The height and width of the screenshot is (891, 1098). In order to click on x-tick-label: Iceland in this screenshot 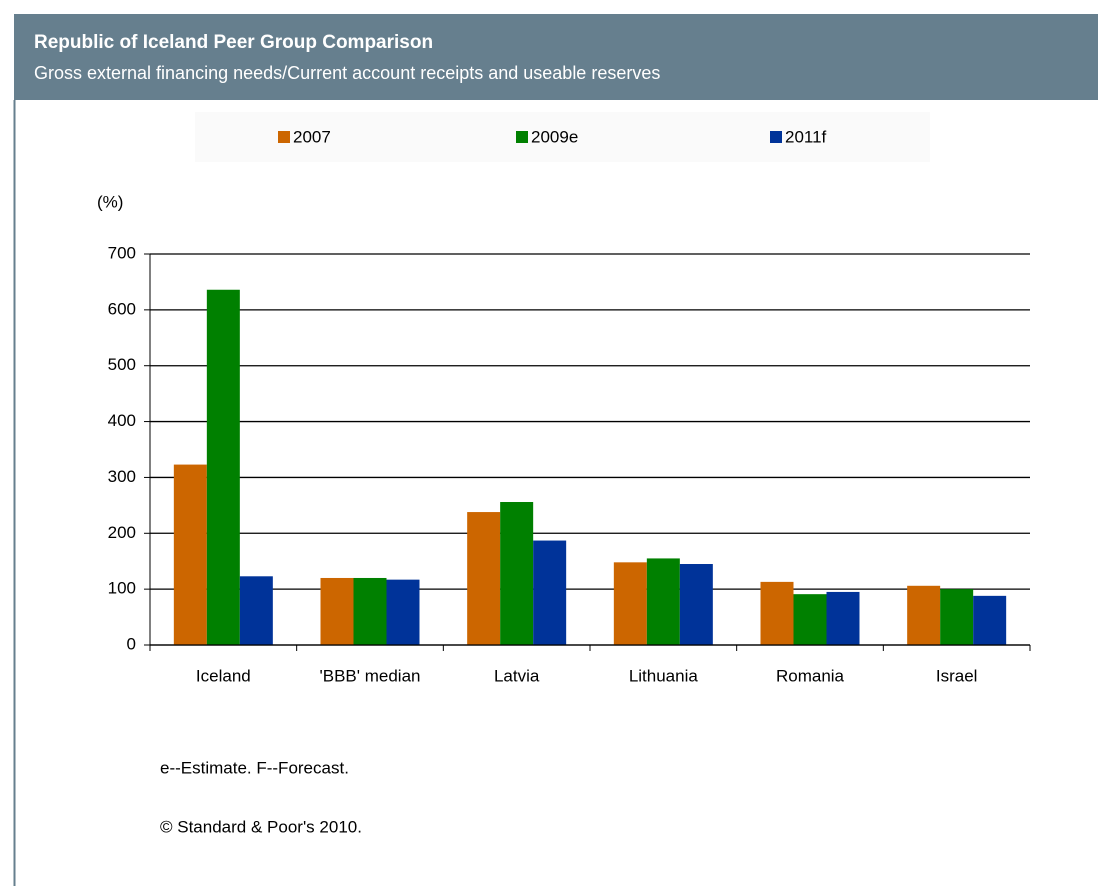, I will do `click(223, 675)`.